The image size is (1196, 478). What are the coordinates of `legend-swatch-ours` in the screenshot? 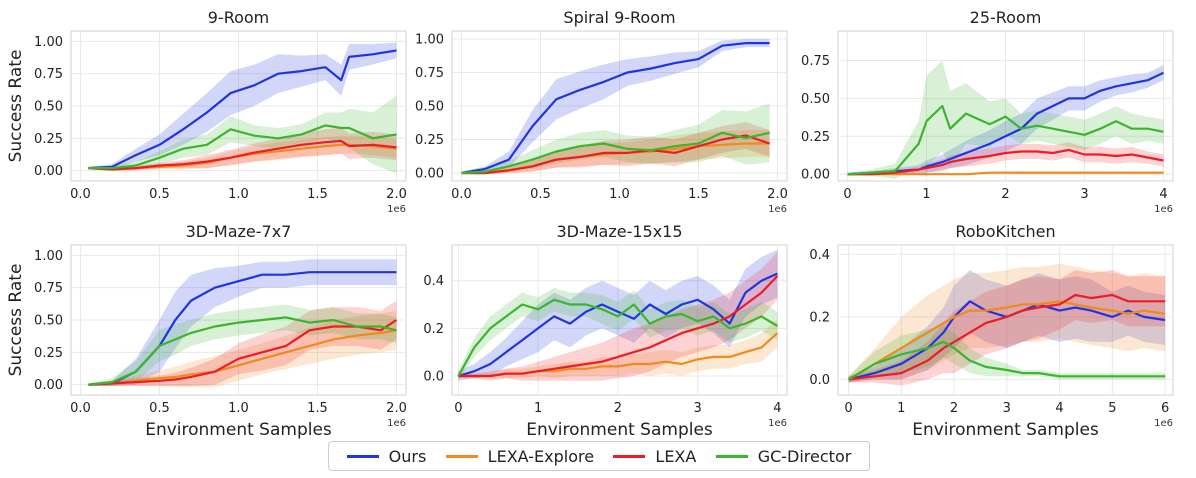 It's located at (362, 456).